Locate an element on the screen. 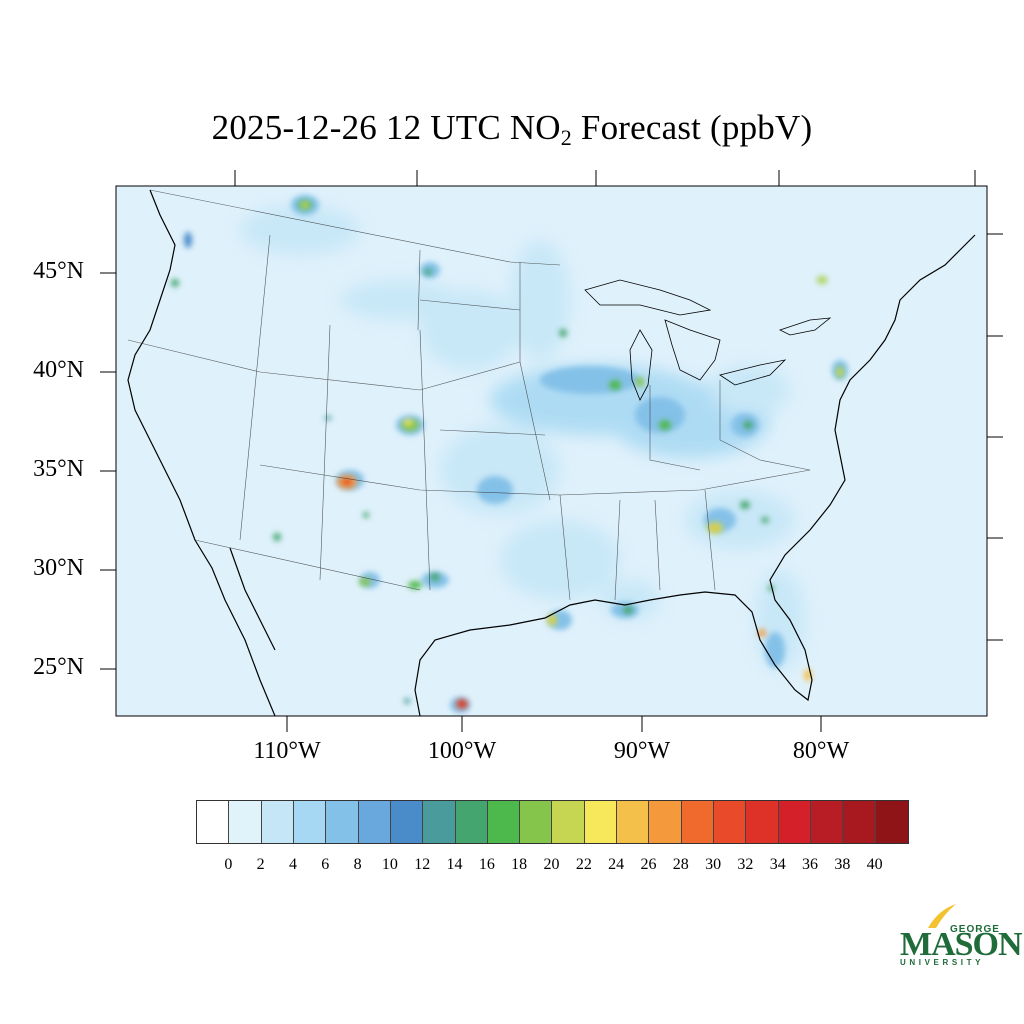 This screenshot has width=1024, height=1024. colorbar-tick-label: 34 is located at coordinates (777, 864).